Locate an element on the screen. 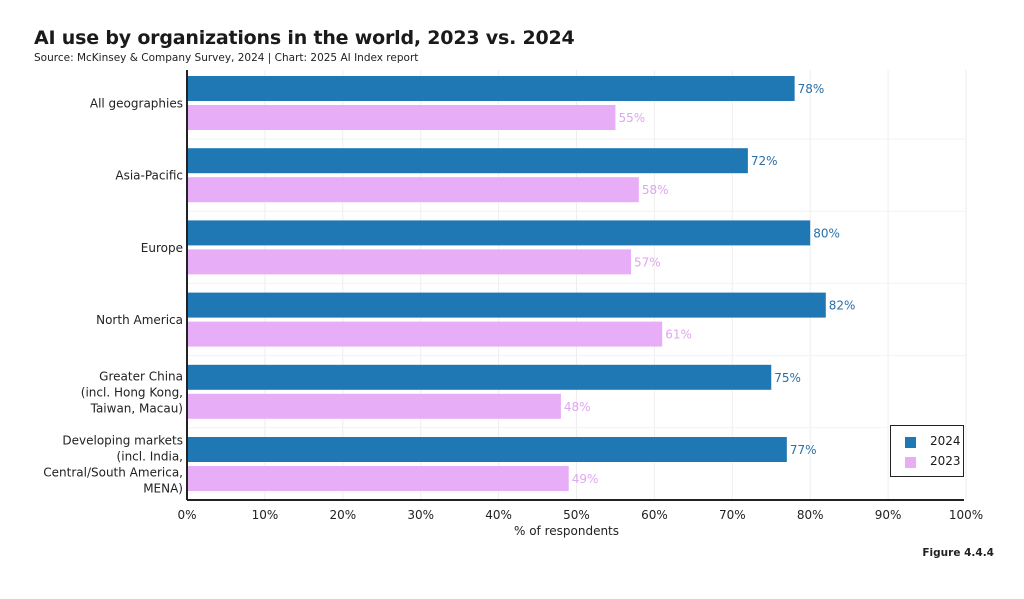 This screenshot has height=599, width=1024. figure-label: Figure 4.4.4 is located at coordinates (958, 553).